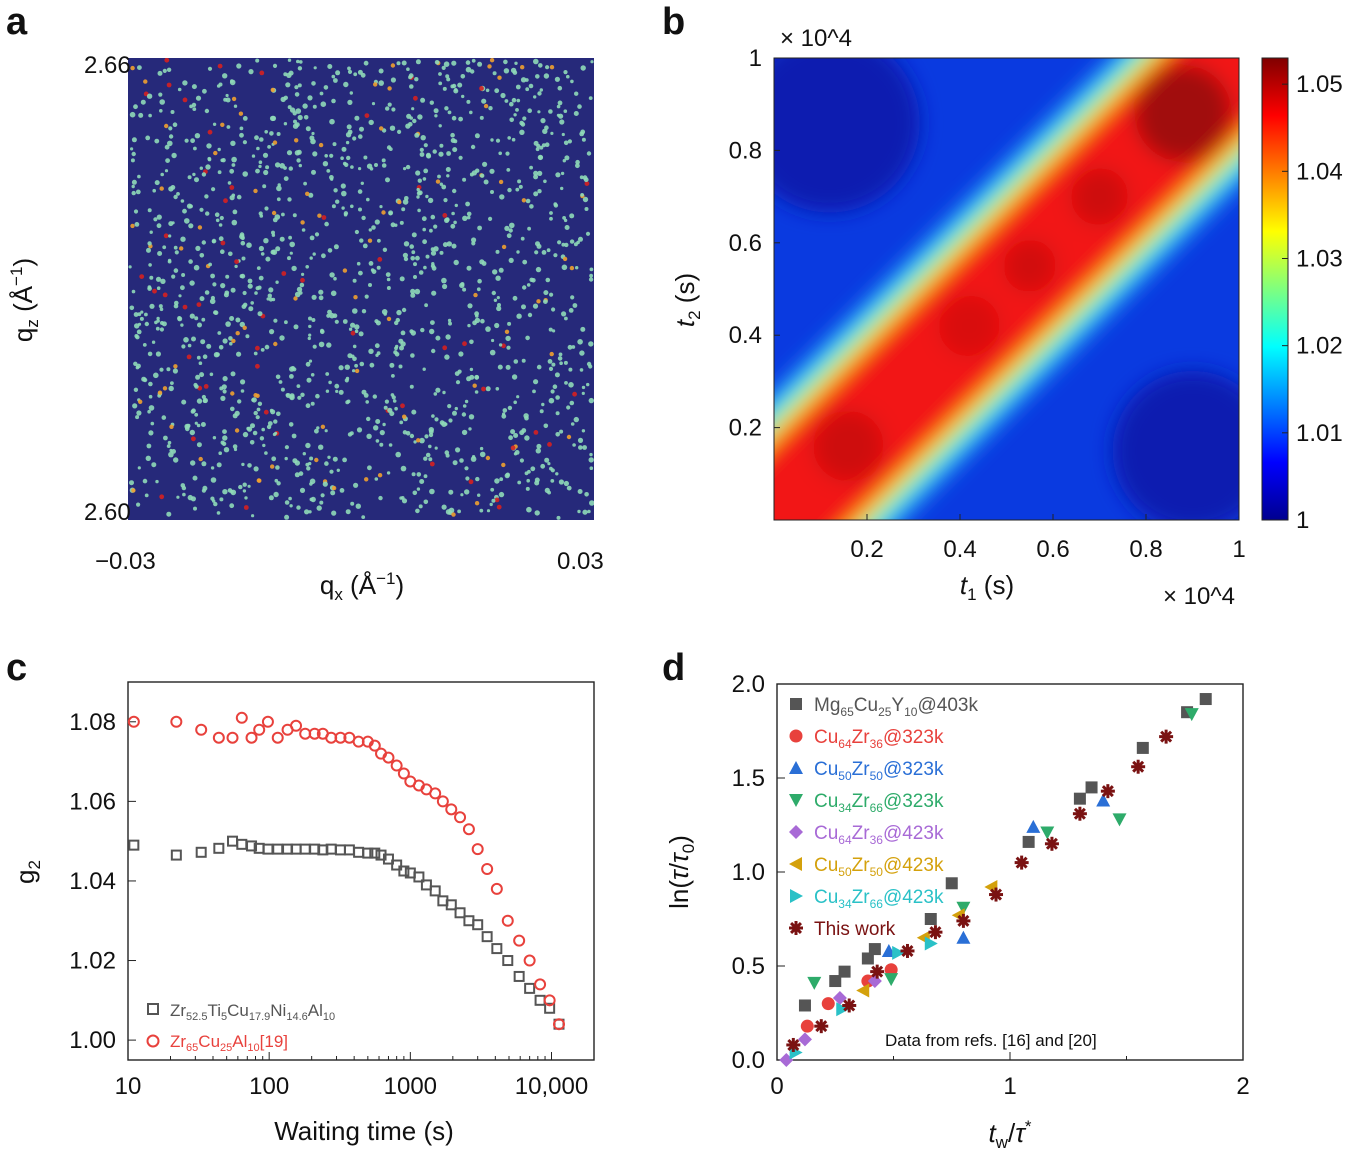 The width and height of the screenshot is (1350, 1151). What do you see at coordinates (1183, 113) in the screenshot?
I see `b-peak` at bounding box center [1183, 113].